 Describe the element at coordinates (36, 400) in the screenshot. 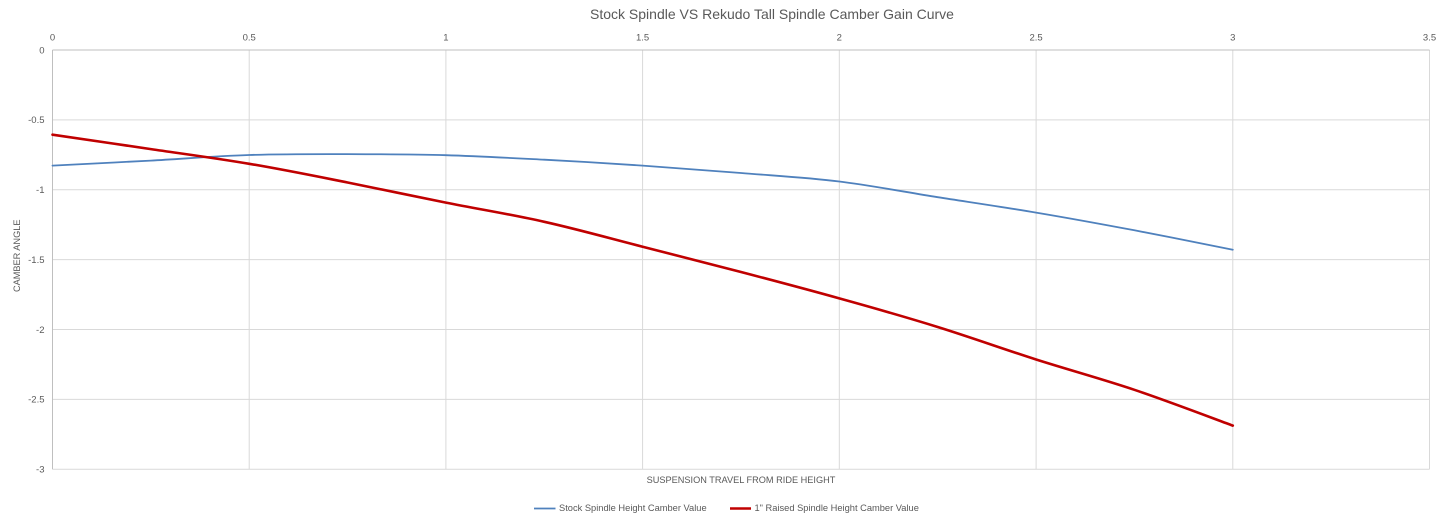

I see `svg-text: -2.5` at that location.